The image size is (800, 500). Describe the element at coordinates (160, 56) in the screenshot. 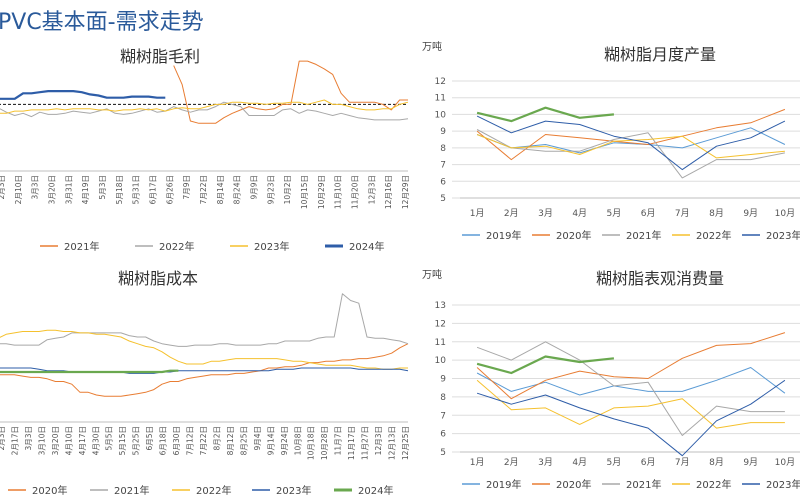

I see `chart-title: 糊树脂毛利` at that location.